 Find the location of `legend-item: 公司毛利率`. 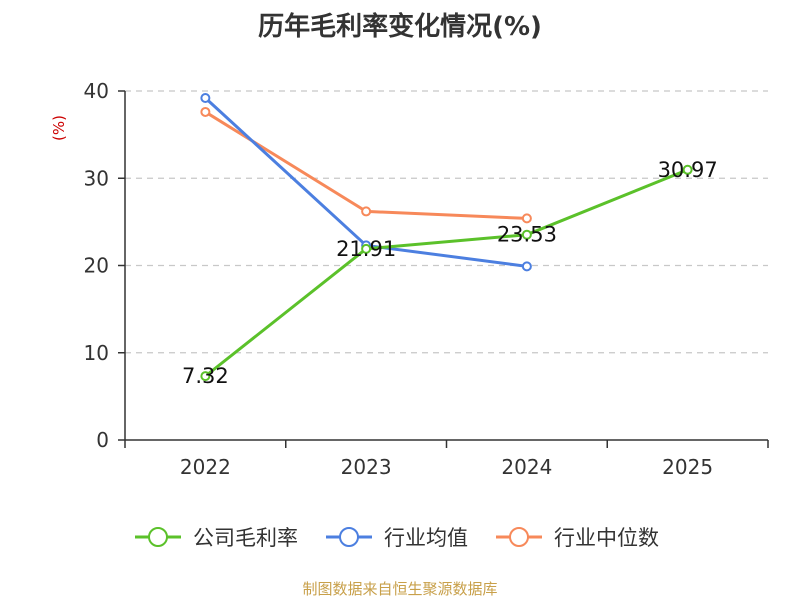

legend-item: 公司毛利率 is located at coordinates (216, 538).